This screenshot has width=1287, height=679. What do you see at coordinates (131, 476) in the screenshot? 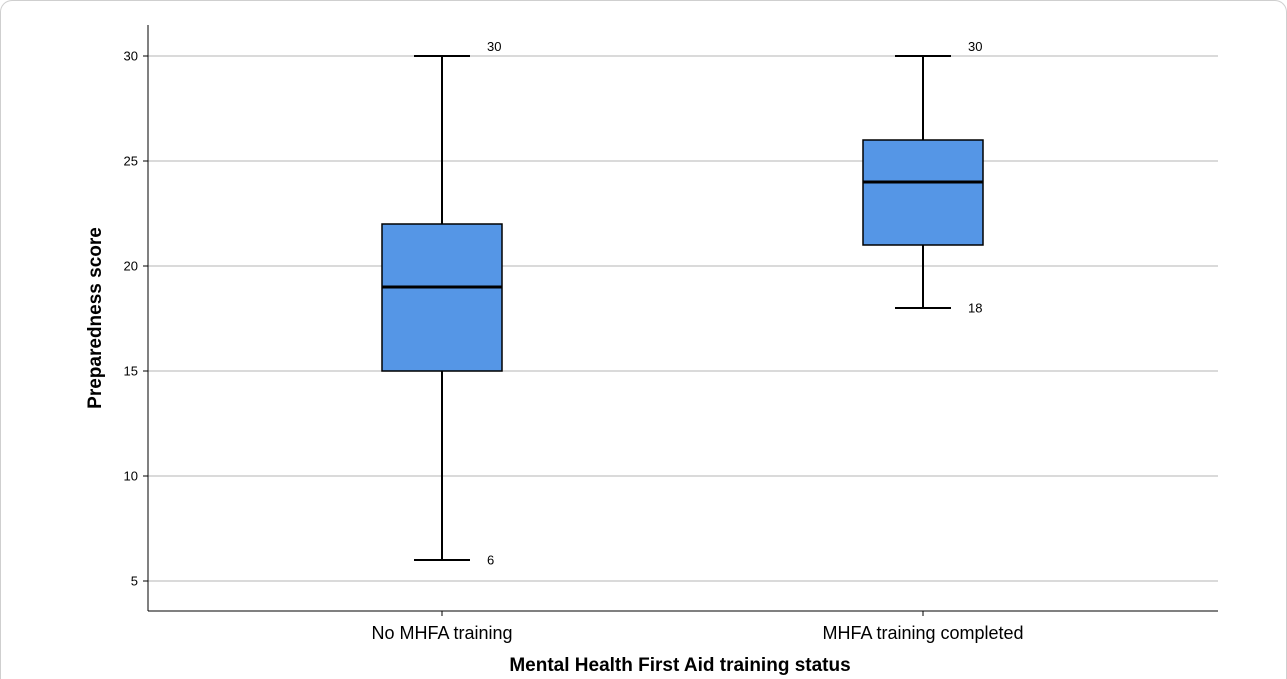
I see `y-tick-label-10: 10` at bounding box center [131, 476].